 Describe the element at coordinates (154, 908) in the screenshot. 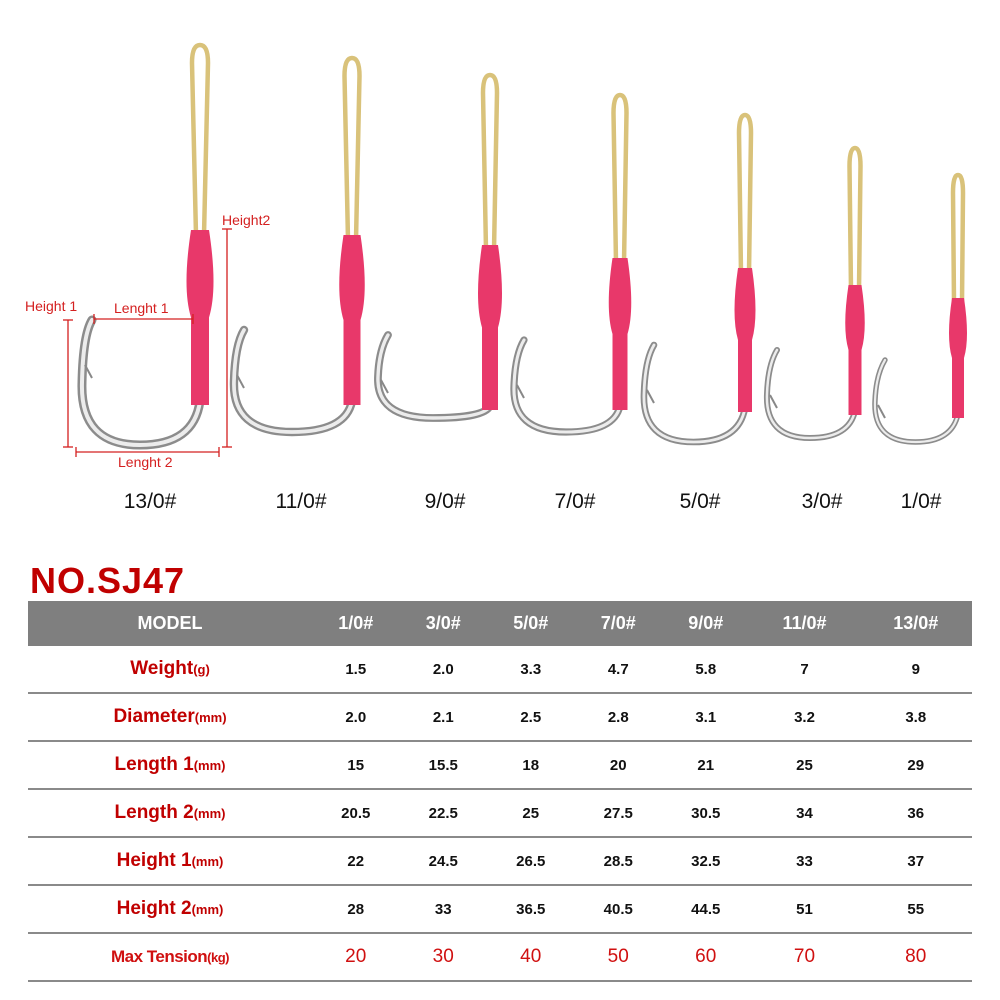

I see `row-label-text: Height 2` at that location.